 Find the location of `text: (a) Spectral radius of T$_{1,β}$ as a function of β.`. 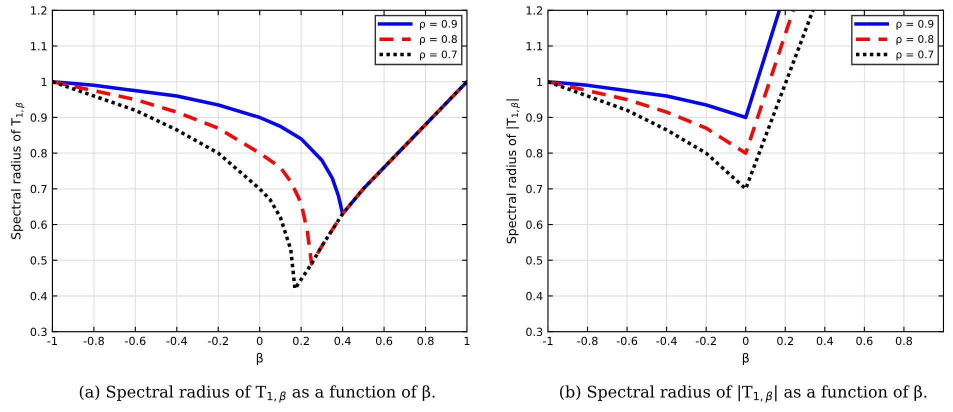

text: (a) Spectral radius of T$_{1,β}$ as a function of β. is located at coordinates (257, 393).